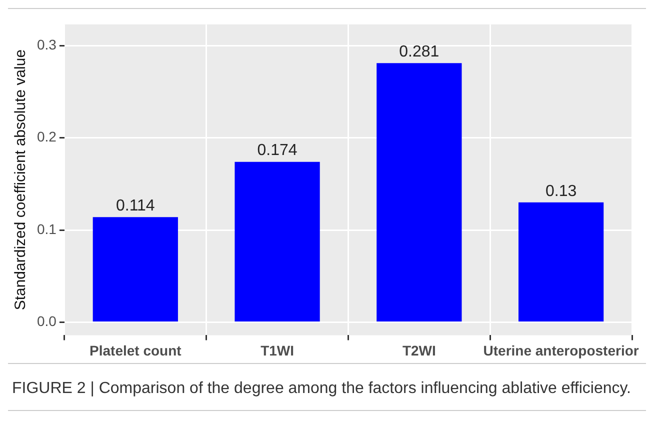 This screenshot has height=444, width=654. Describe the element at coordinates (561, 350) in the screenshot. I see `x-tick-label: Uterine anteroposterior` at that location.